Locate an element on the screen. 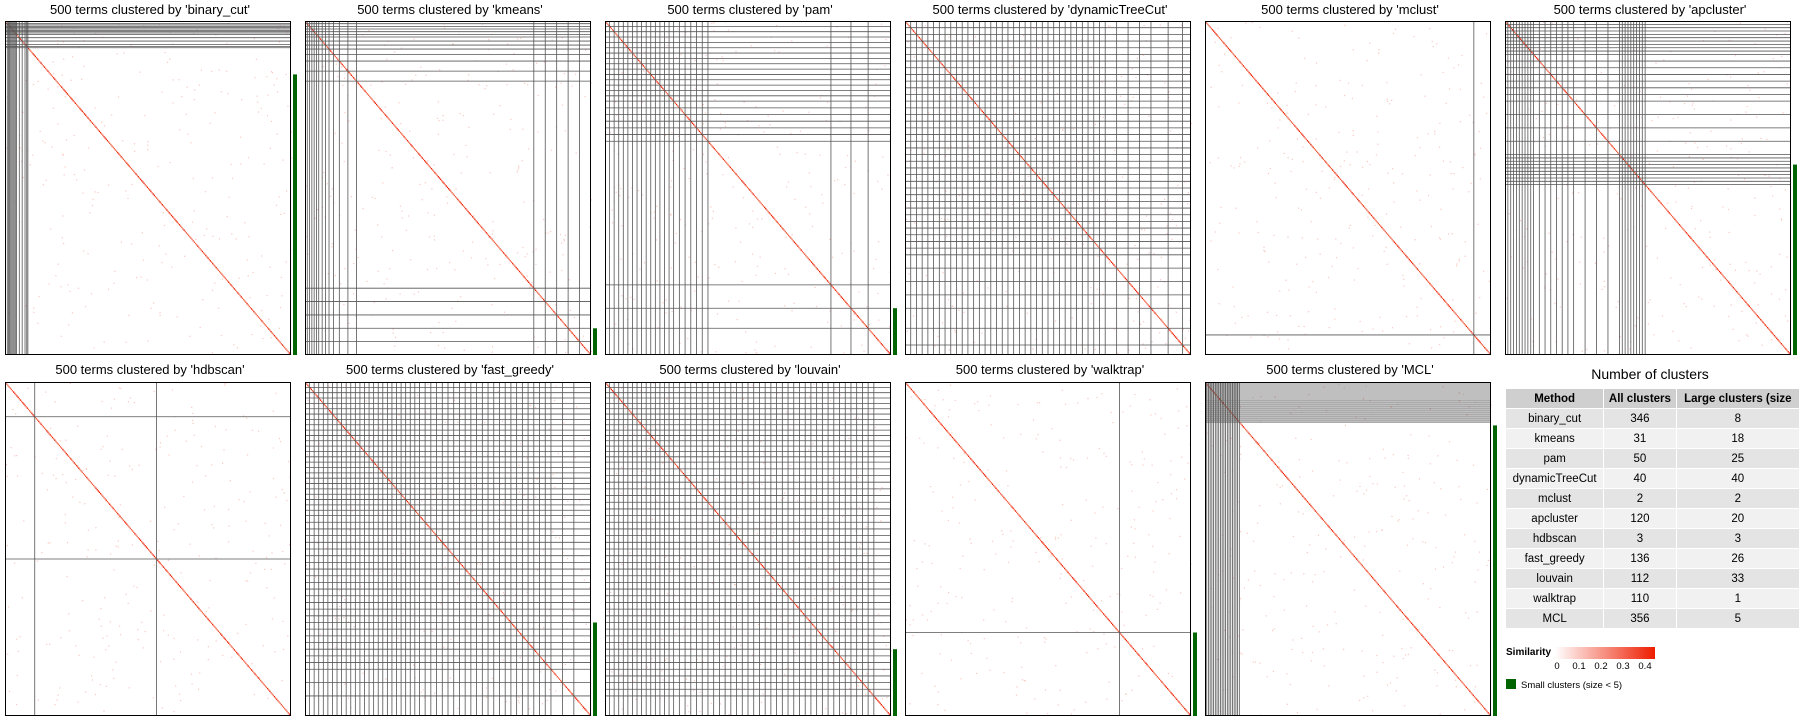 The image size is (1800, 720). heatmap-walktrap is located at coordinates (1051, 549).